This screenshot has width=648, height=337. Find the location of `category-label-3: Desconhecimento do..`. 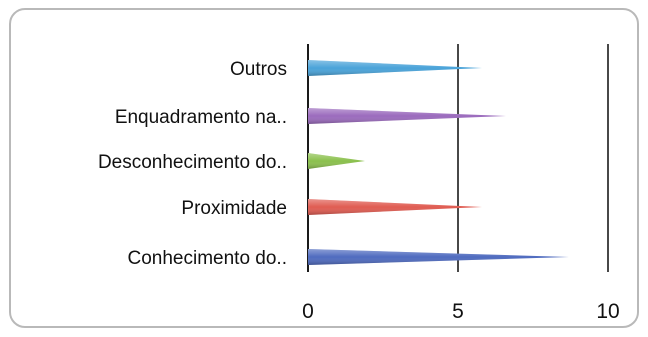

category-label-3: Desconhecimento do.. is located at coordinates (192, 162).